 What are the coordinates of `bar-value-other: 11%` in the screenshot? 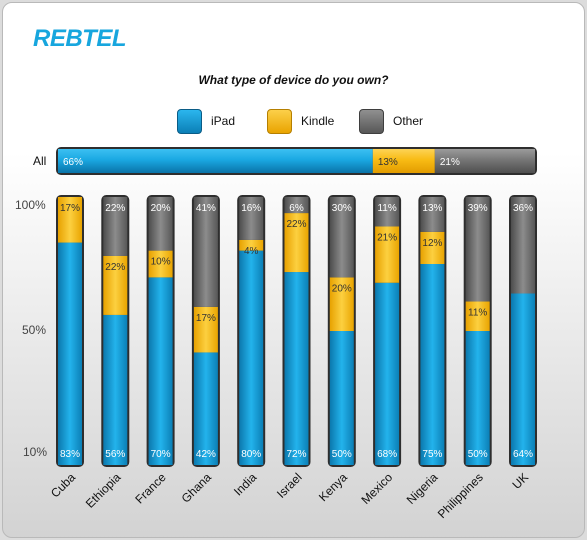 It's located at (386, 208).